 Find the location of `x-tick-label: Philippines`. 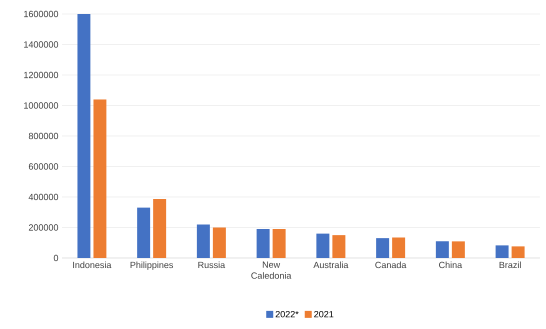

x-tick-label: Philippines is located at coordinates (152, 266).